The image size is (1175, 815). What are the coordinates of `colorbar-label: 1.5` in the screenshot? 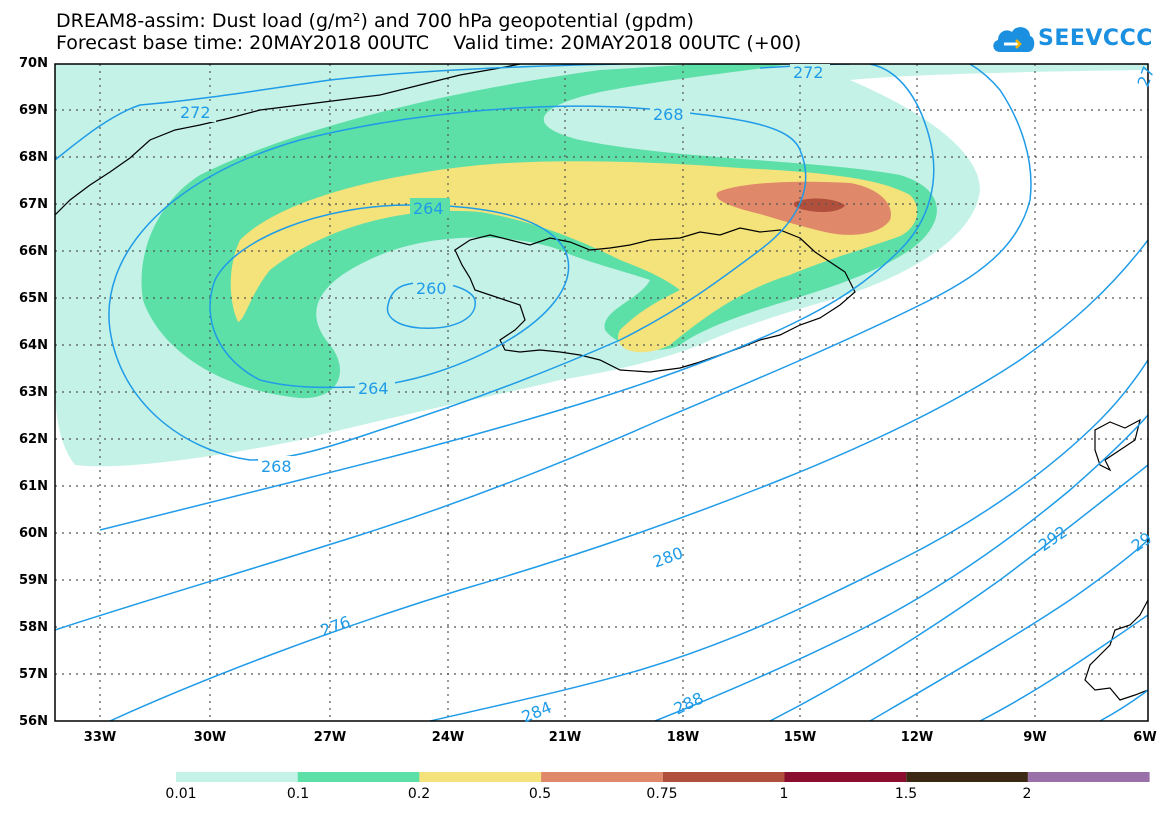 It's located at (906, 794).